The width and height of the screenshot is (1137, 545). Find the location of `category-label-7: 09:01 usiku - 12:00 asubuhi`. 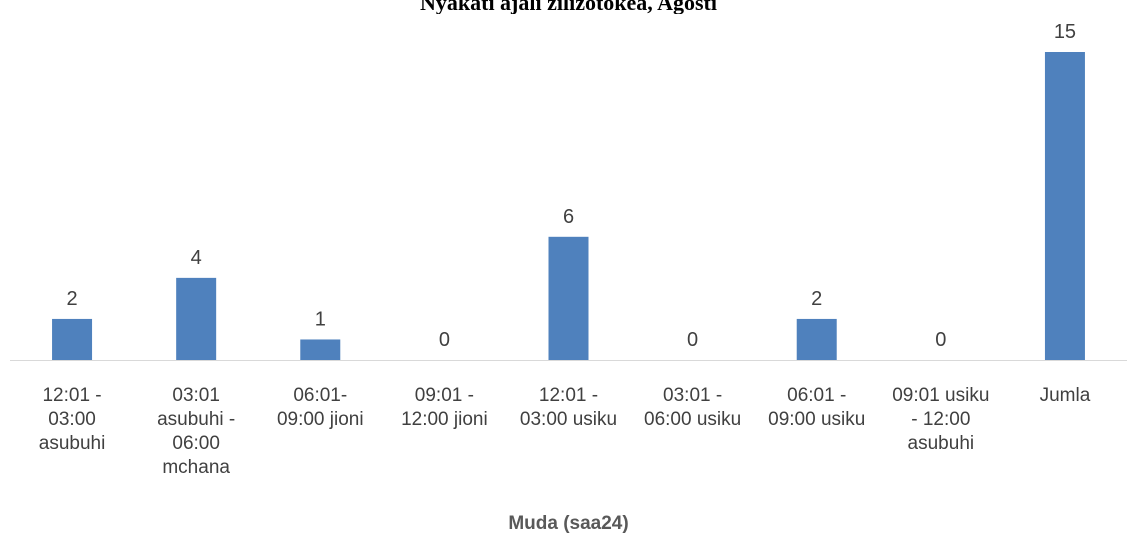

category-label-7: 09:01 usiku - 12:00 asubuhi is located at coordinates (940, 419).